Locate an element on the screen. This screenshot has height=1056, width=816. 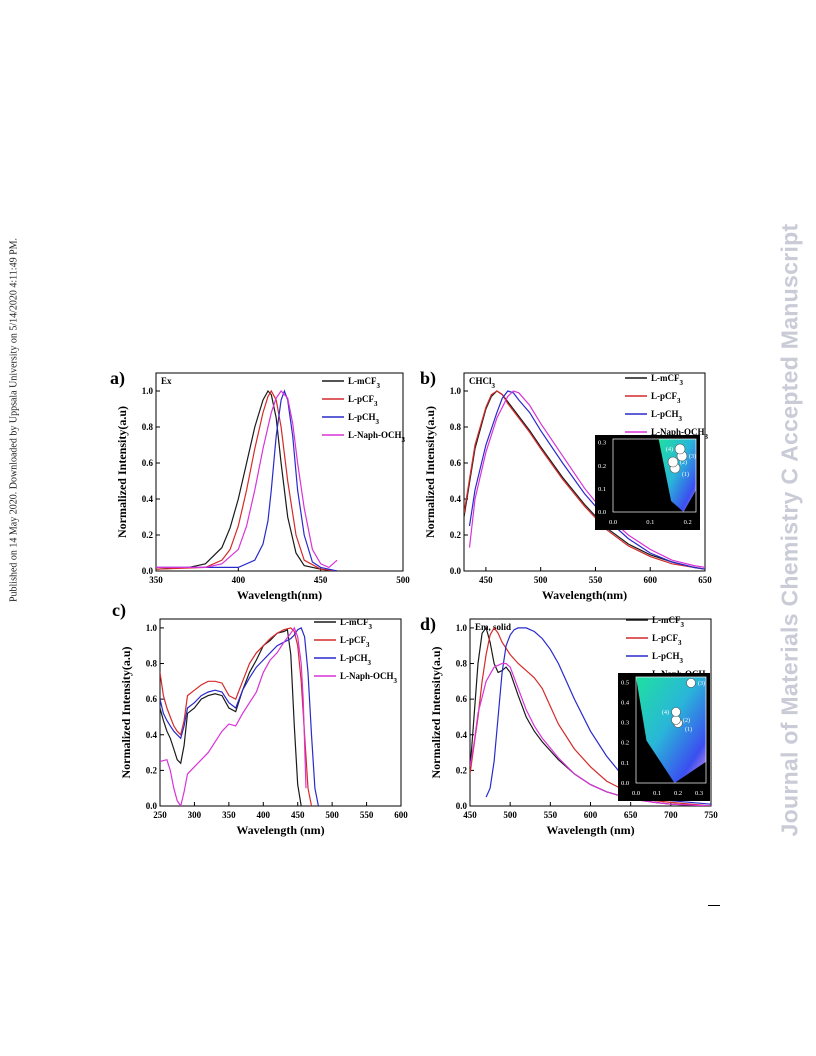
inset-x-tick-label: 0.2 is located at coordinates (678, 793).